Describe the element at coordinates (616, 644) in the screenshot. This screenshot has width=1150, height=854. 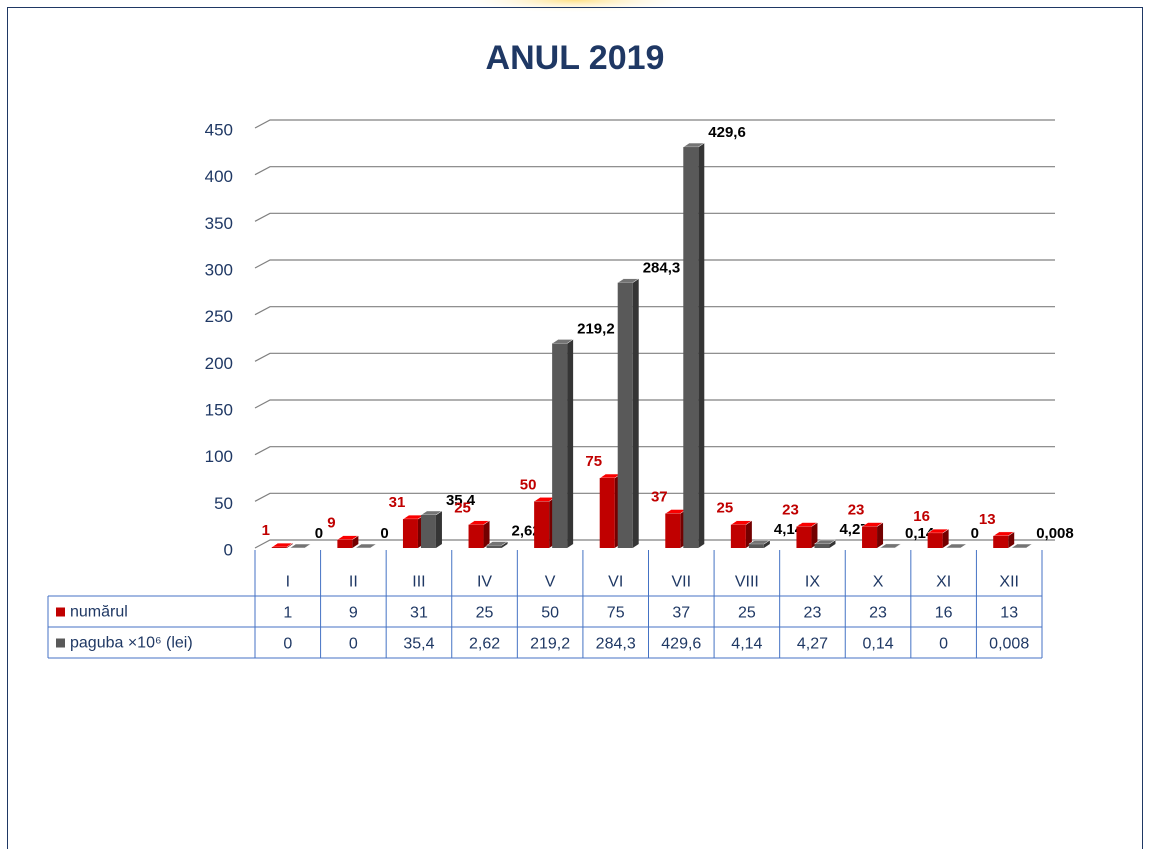
I see `table-cell: 284,3` at that location.